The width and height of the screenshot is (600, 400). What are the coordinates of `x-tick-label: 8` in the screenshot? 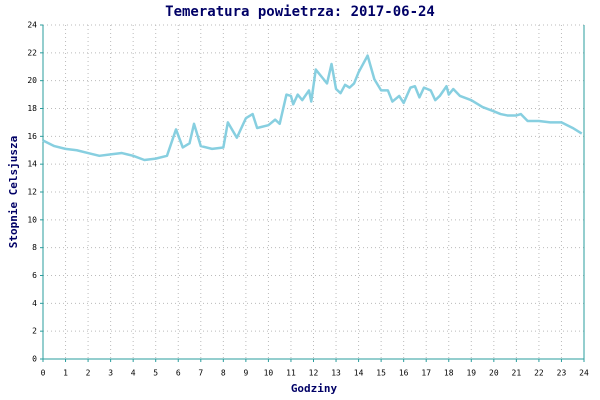 It's located at (223, 373).